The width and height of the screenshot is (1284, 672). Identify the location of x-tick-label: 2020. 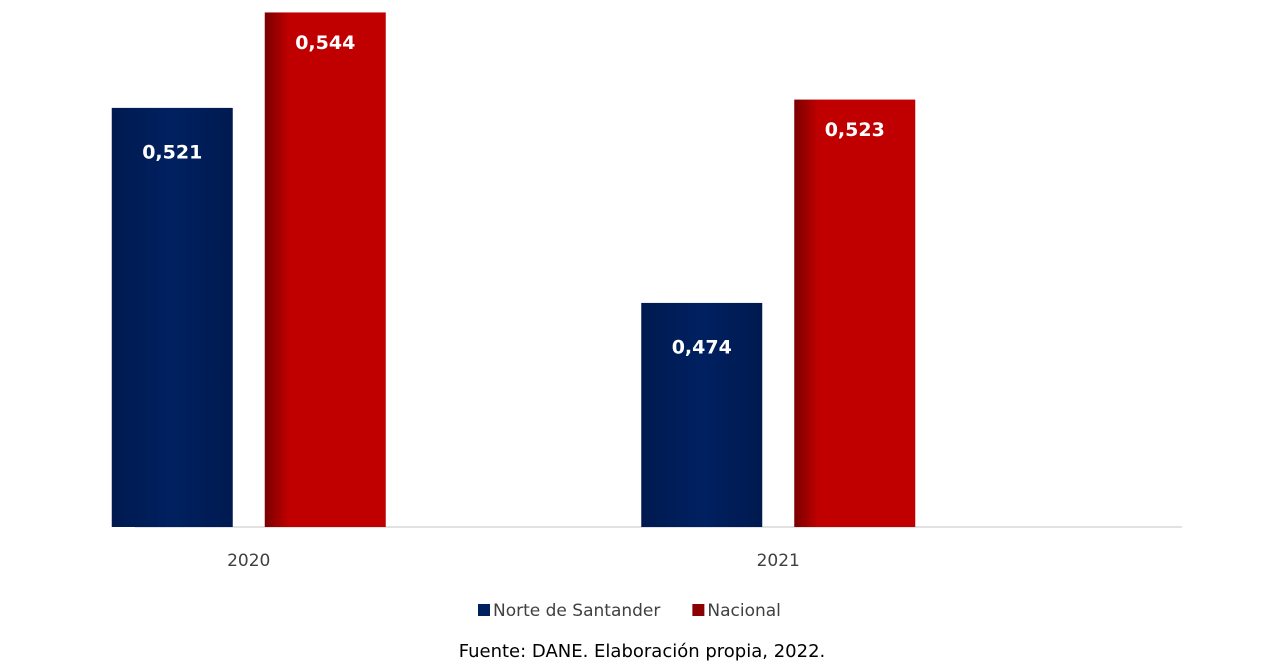
(248, 561).